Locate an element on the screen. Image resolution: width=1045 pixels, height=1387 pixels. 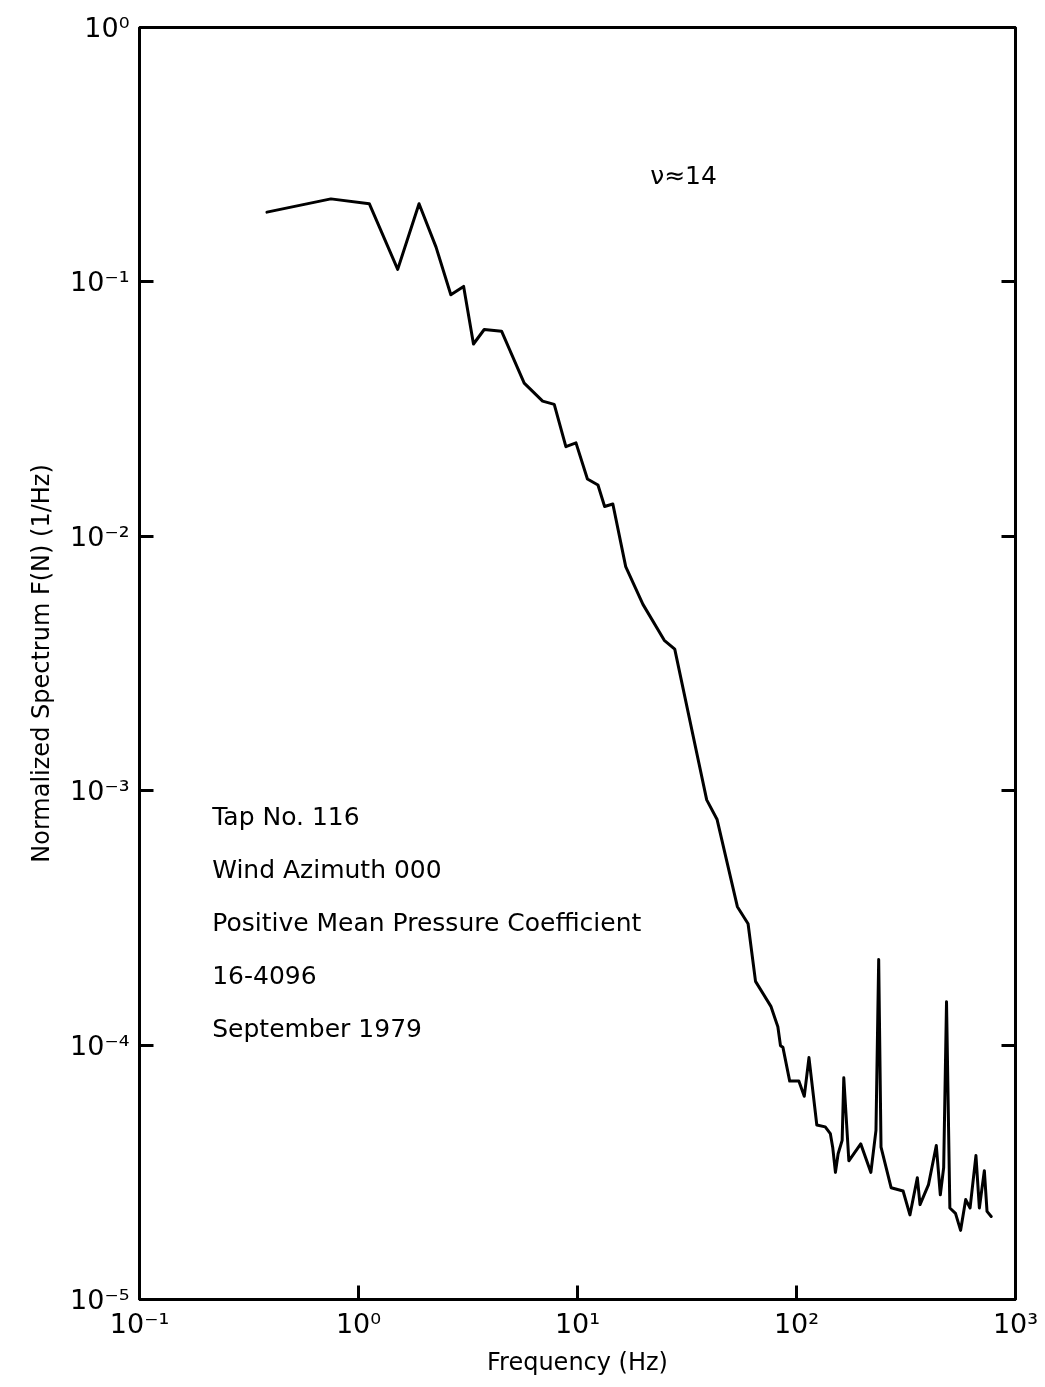
x-tick-label: 10³ is located at coordinates (1015, 1323).